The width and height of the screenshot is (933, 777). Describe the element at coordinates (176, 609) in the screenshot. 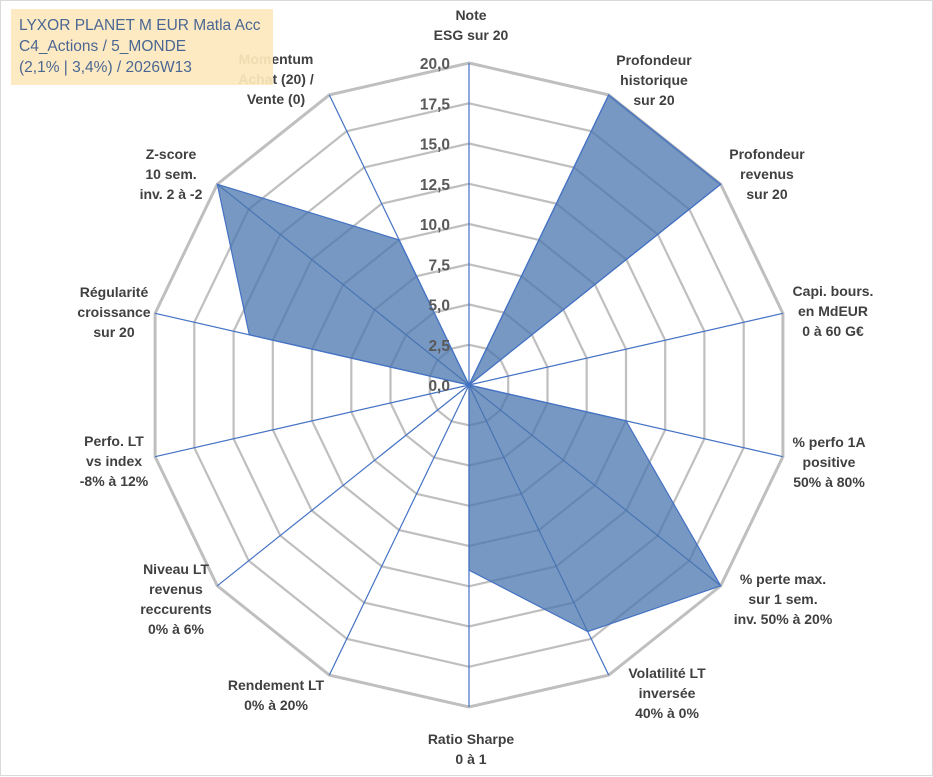

I see `axis-label-line: reccurents` at that location.